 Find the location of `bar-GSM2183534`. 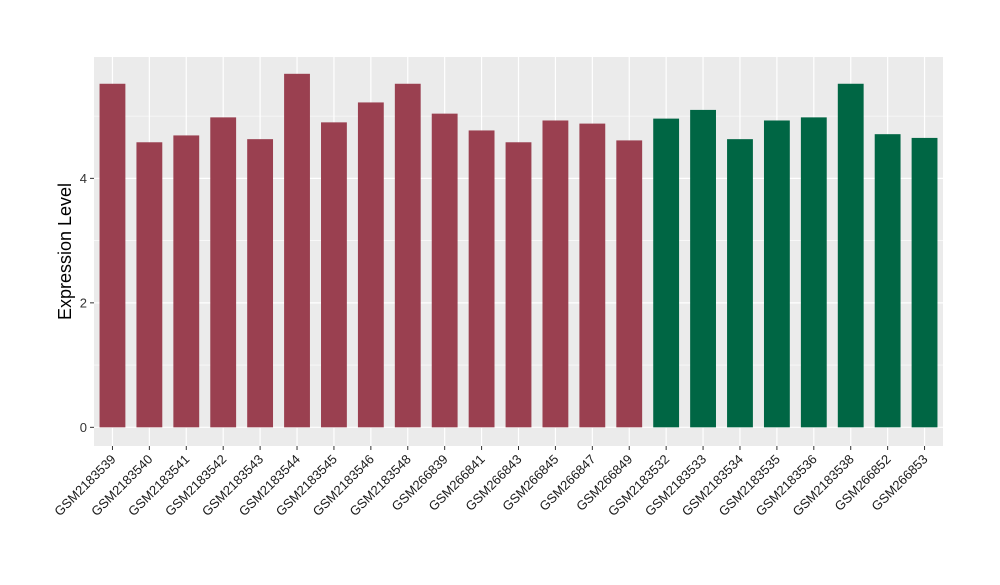

bar-GSM2183534 is located at coordinates (740, 283).